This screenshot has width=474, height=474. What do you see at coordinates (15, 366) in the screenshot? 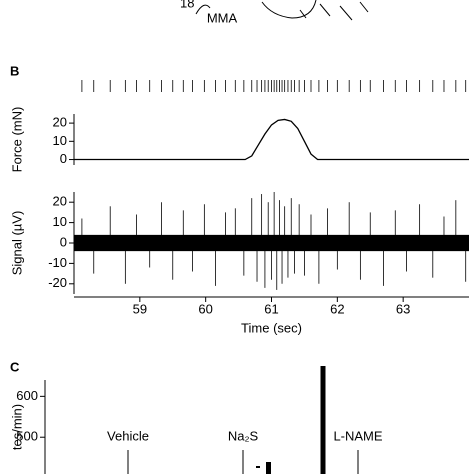
I see `panel-label: C` at bounding box center [15, 366].